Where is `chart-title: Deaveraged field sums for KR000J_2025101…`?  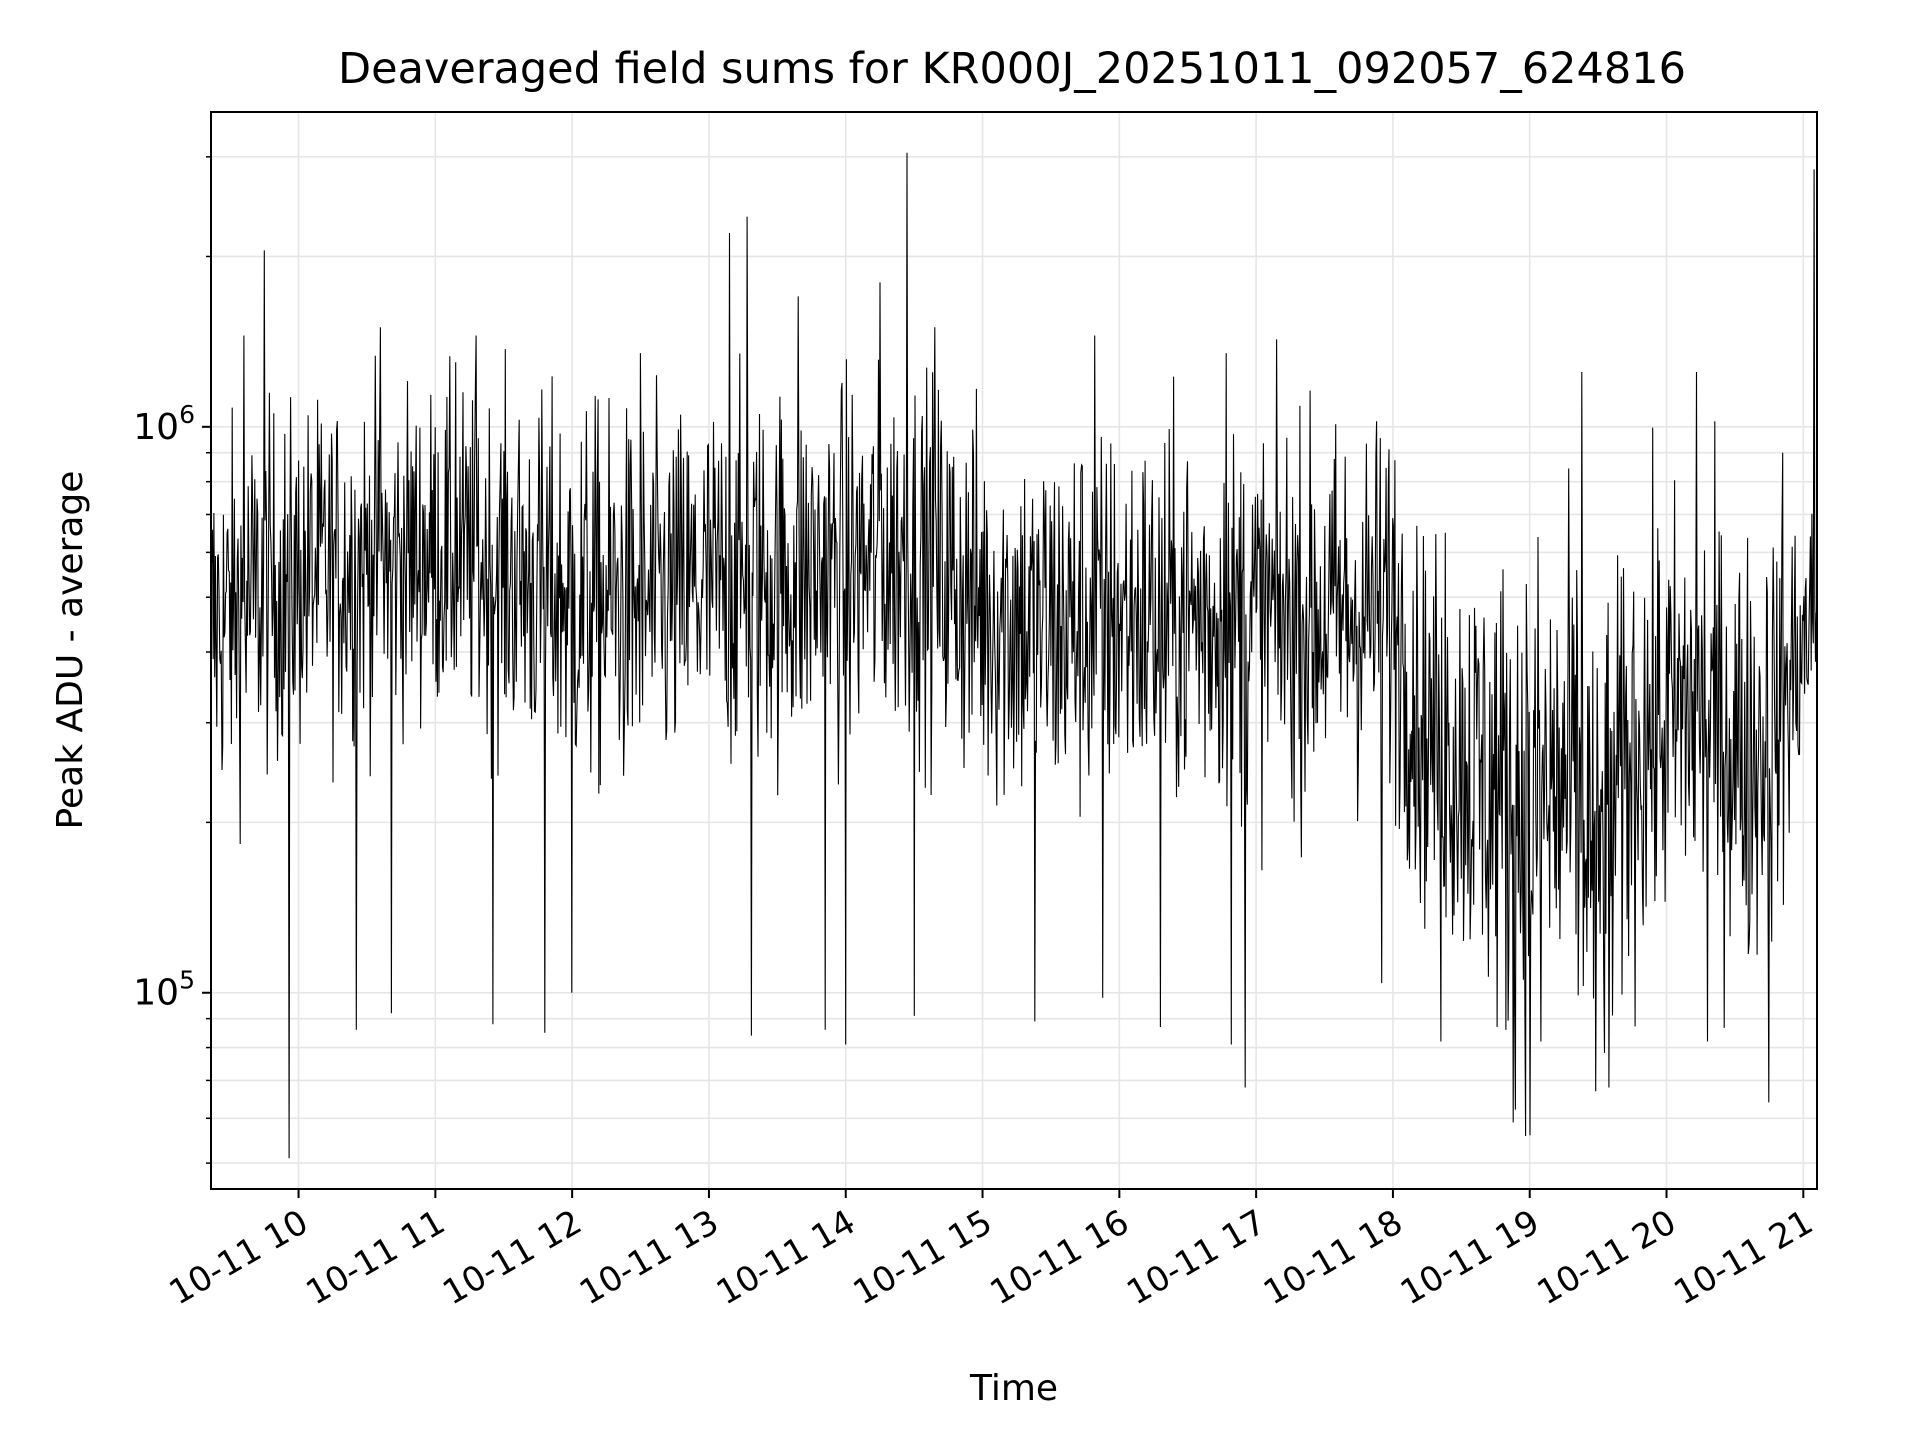 chart-title: Deaveraged field sums for KR000J_2025101… is located at coordinates (1012, 69).